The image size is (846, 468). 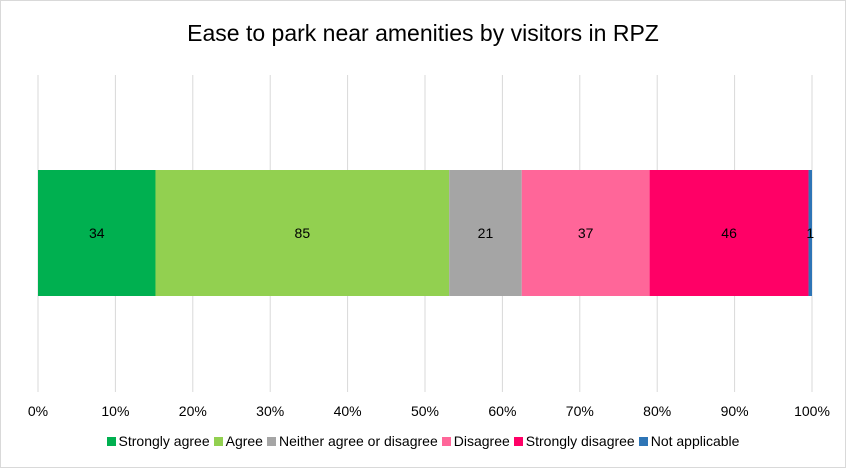 I want to click on bar-segment-strongly-disagree, so click(x=729, y=233).